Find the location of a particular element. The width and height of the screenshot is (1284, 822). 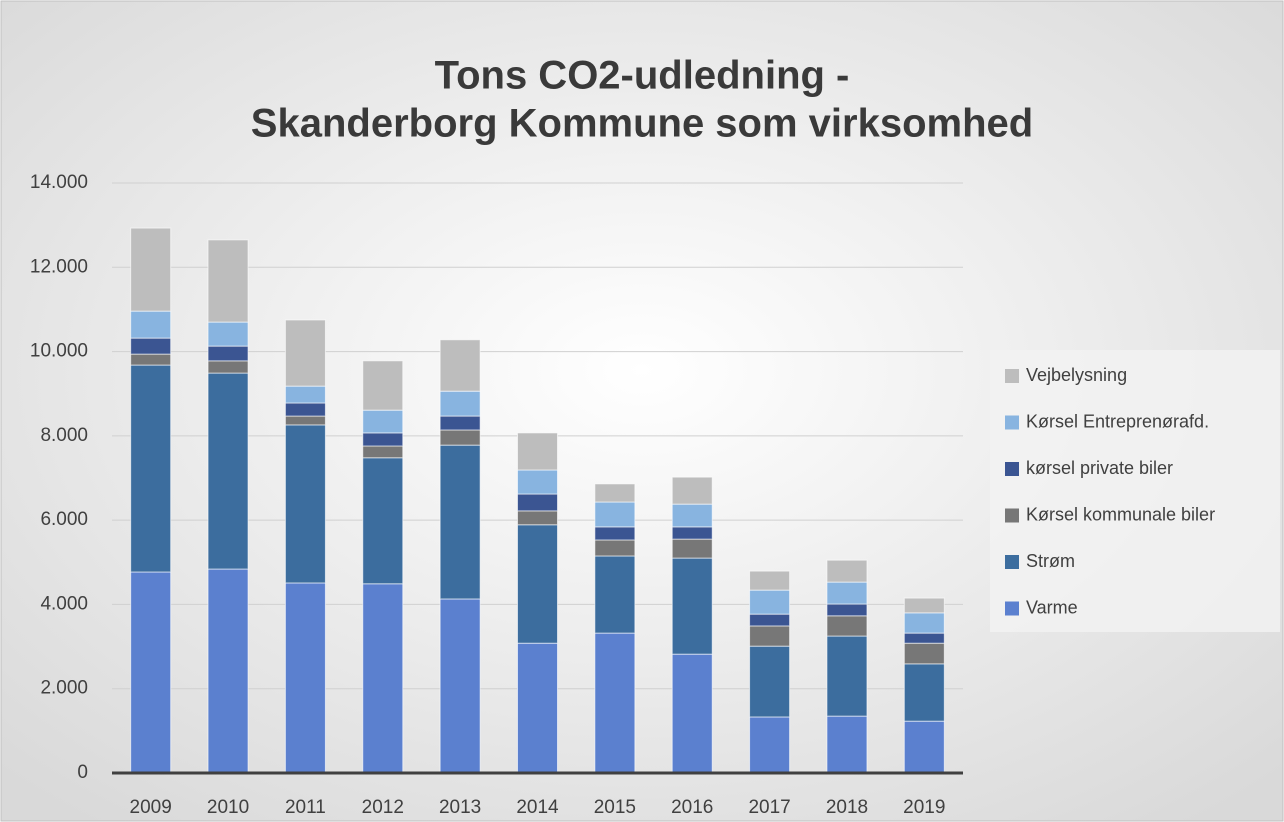

x-tick-label: 2010 is located at coordinates (228, 807).